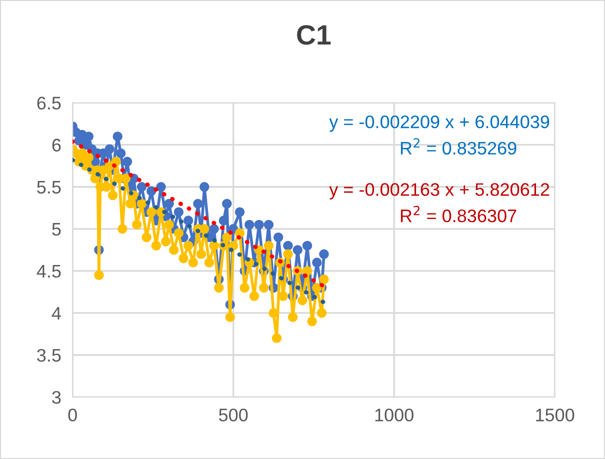 This screenshot has width=605, height=459. Describe the element at coordinates (49, 187) in the screenshot. I see `y-tick-label: 5.5` at that location.